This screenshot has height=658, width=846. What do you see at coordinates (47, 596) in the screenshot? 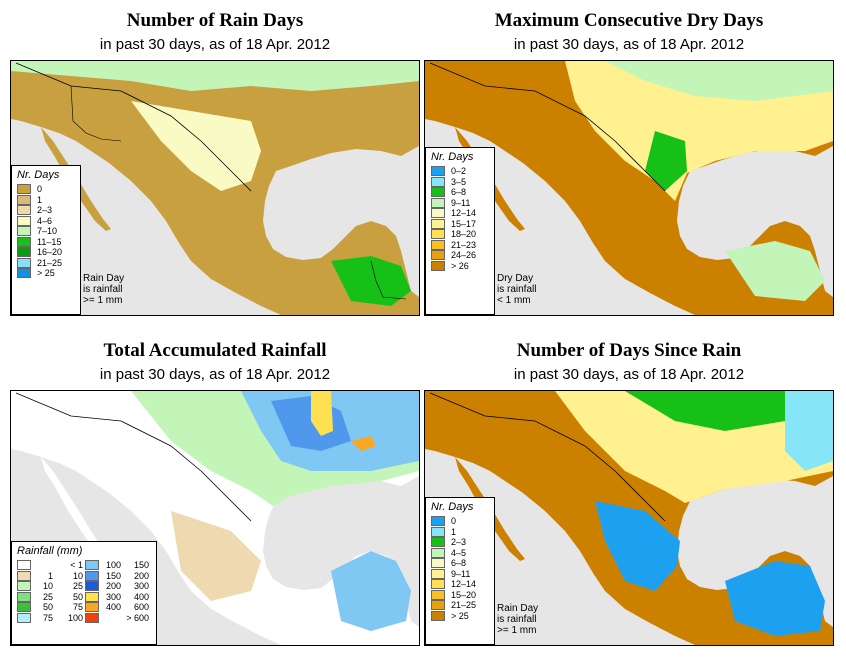
I see `legend-range-low: 25` at bounding box center [47, 596].